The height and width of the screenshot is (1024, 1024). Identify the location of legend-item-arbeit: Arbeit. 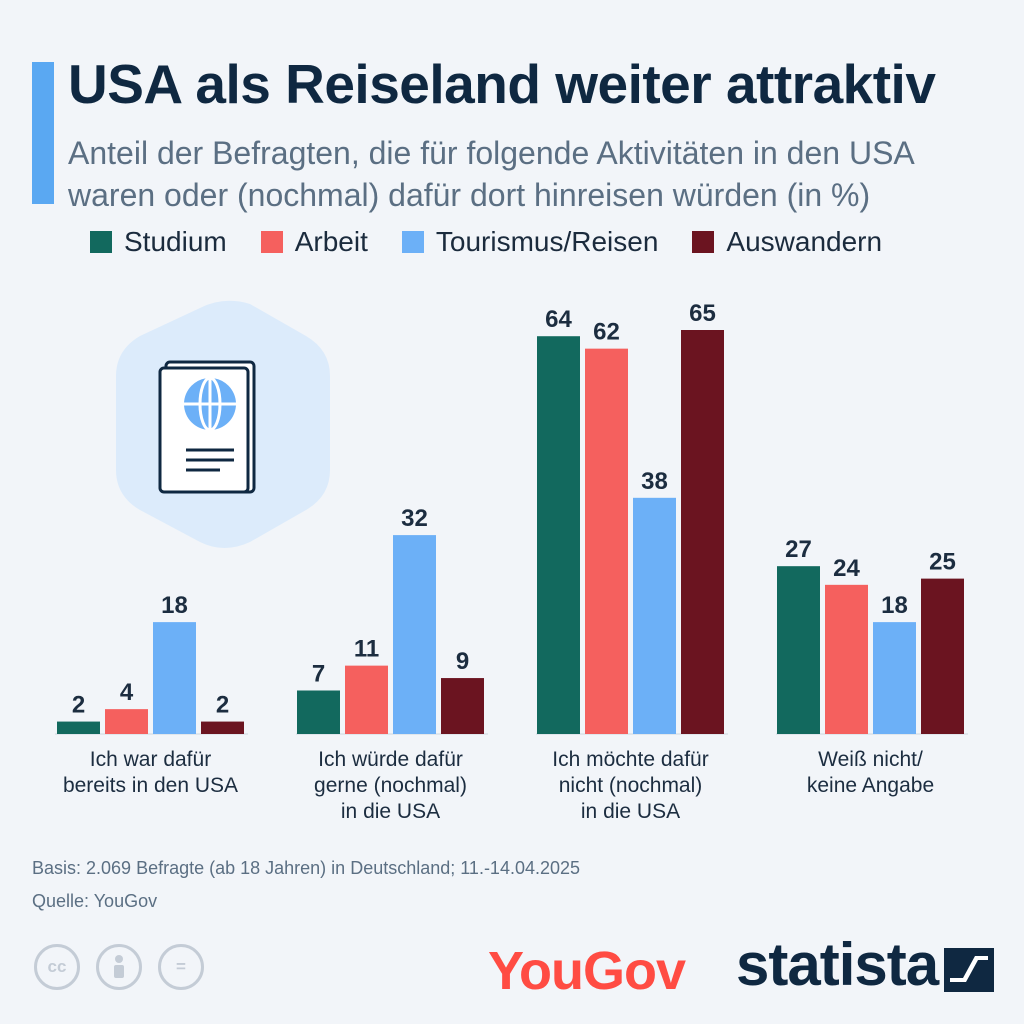
(314, 242).